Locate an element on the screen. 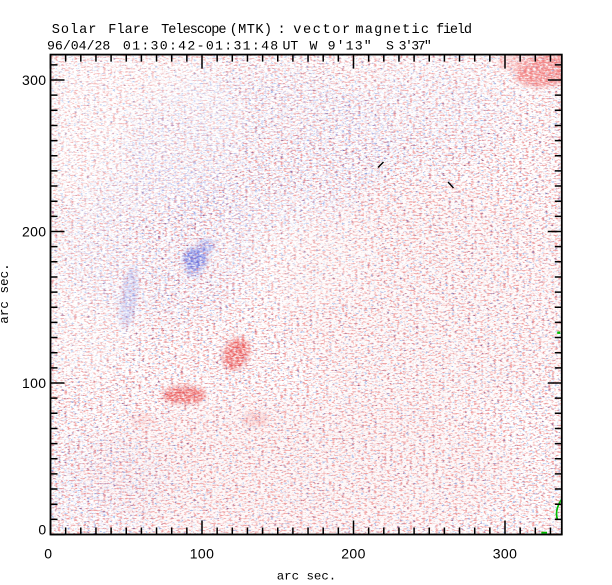 This screenshot has width=612, height=585. svg-text: field is located at coordinates (453, 30).